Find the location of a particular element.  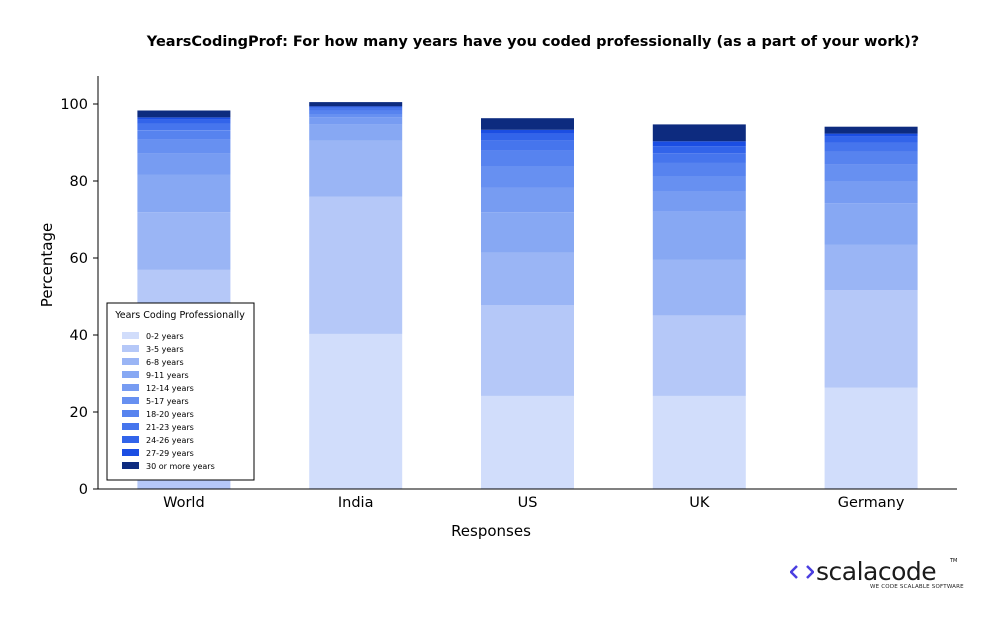

scalacode-logo: scalacode TM WE CODE SCALABLE SOFTWARE is located at coordinates (877, 577).